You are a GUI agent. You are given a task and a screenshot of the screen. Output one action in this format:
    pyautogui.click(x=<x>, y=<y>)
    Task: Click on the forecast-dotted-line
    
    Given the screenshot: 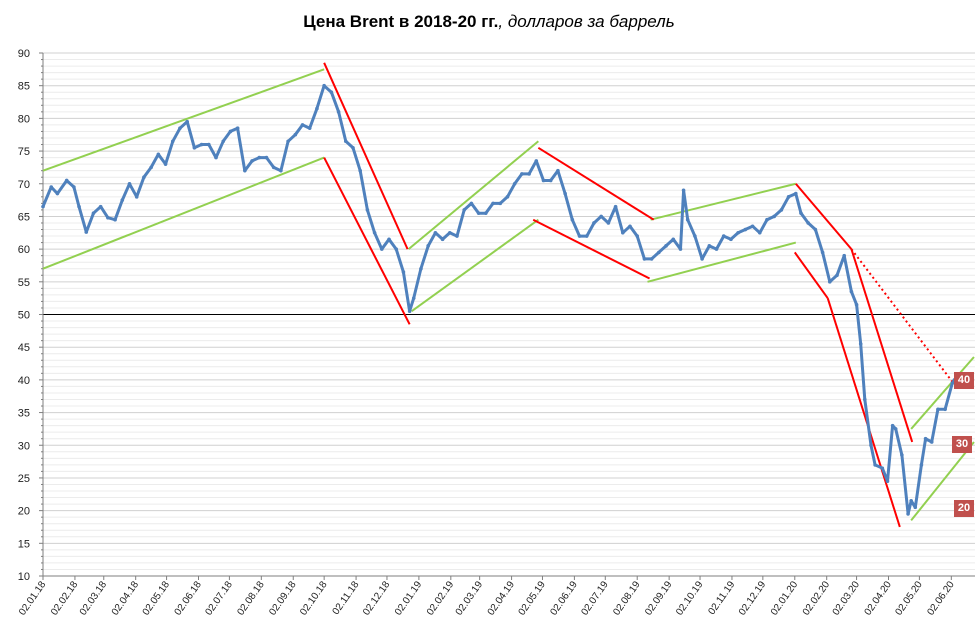 What is the action you would take?
    pyautogui.click(x=902, y=316)
    